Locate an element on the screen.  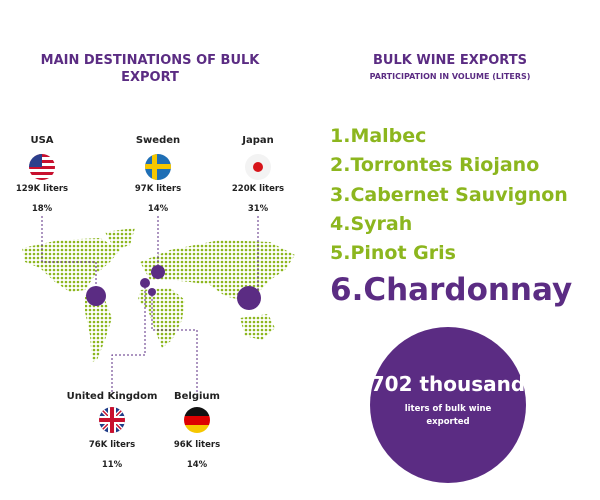
country-name: USA is located at coordinates (42, 140).